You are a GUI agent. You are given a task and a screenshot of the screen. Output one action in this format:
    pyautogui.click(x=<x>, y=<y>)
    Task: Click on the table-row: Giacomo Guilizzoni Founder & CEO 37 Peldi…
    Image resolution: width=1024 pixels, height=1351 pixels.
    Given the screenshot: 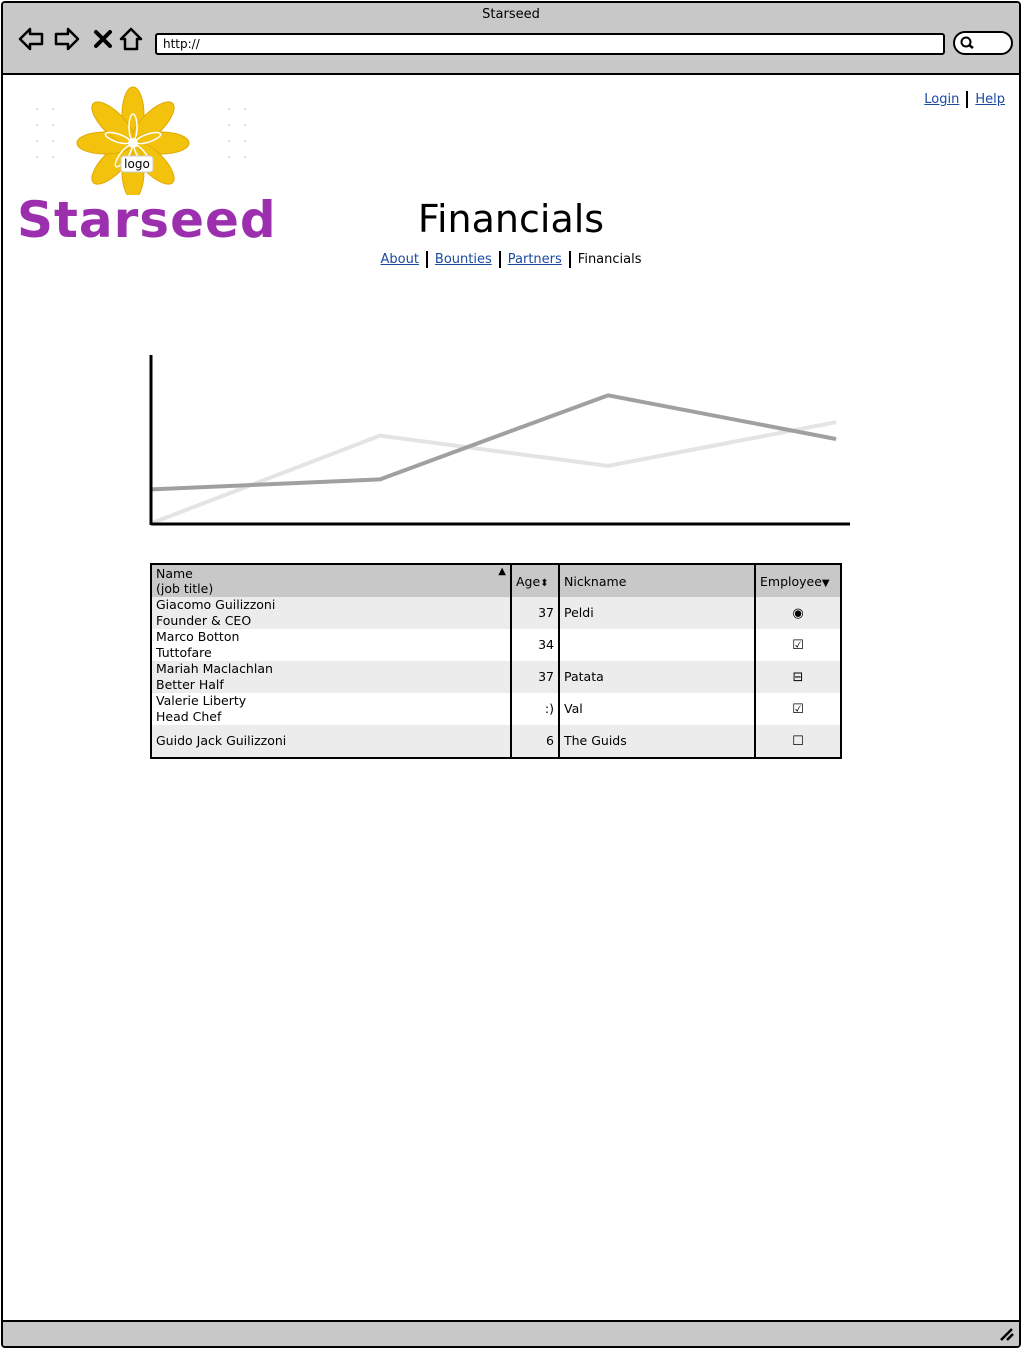 What is the action you would take?
    pyautogui.click(x=496, y=613)
    